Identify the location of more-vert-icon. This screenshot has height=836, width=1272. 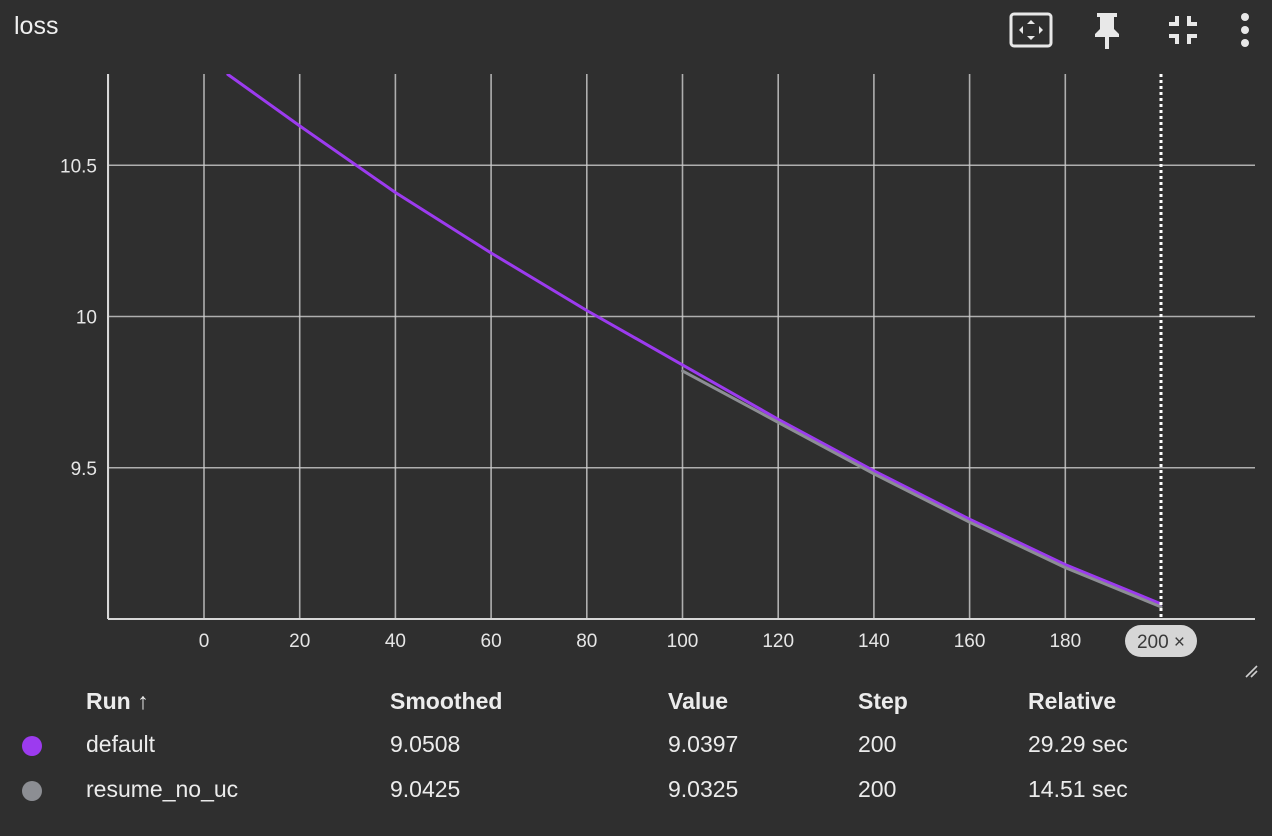
(1245, 30).